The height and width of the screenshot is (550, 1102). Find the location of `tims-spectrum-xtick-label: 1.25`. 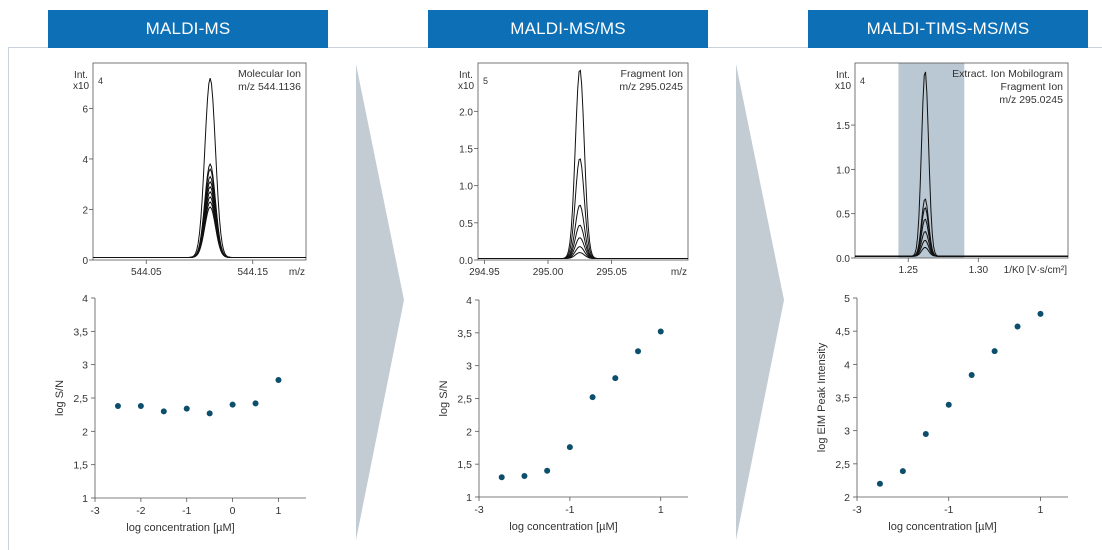

tims-spectrum-xtick-label: 1.25 is located at coordinates (909, 270).